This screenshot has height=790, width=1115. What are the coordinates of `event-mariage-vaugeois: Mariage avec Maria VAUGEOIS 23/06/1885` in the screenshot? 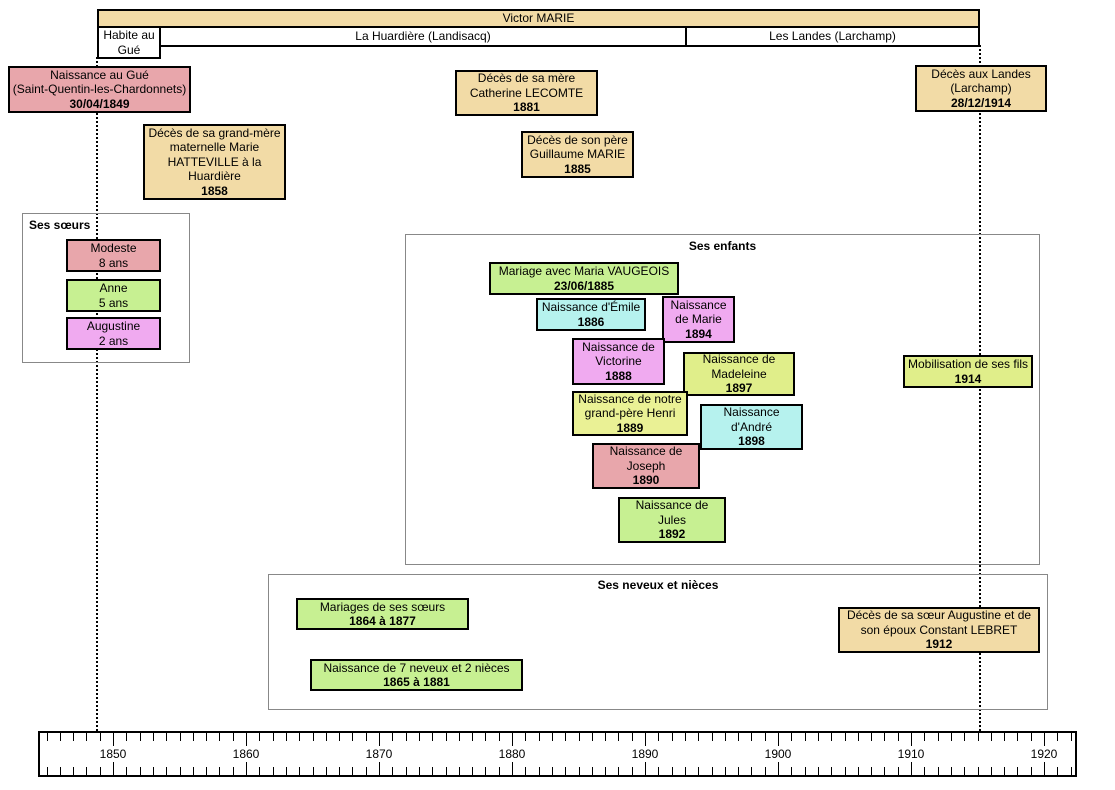 It's located at (584, 278).